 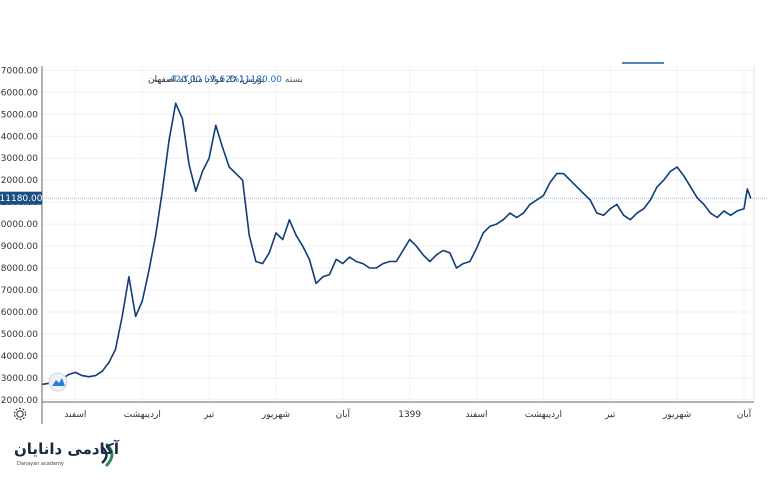 What do you see at coordinates (206, 80) in the screenshot?
I see `legend-symbol: بورس, D, فولاد مبارکه اصفهان` at bounding box center [206, 80].